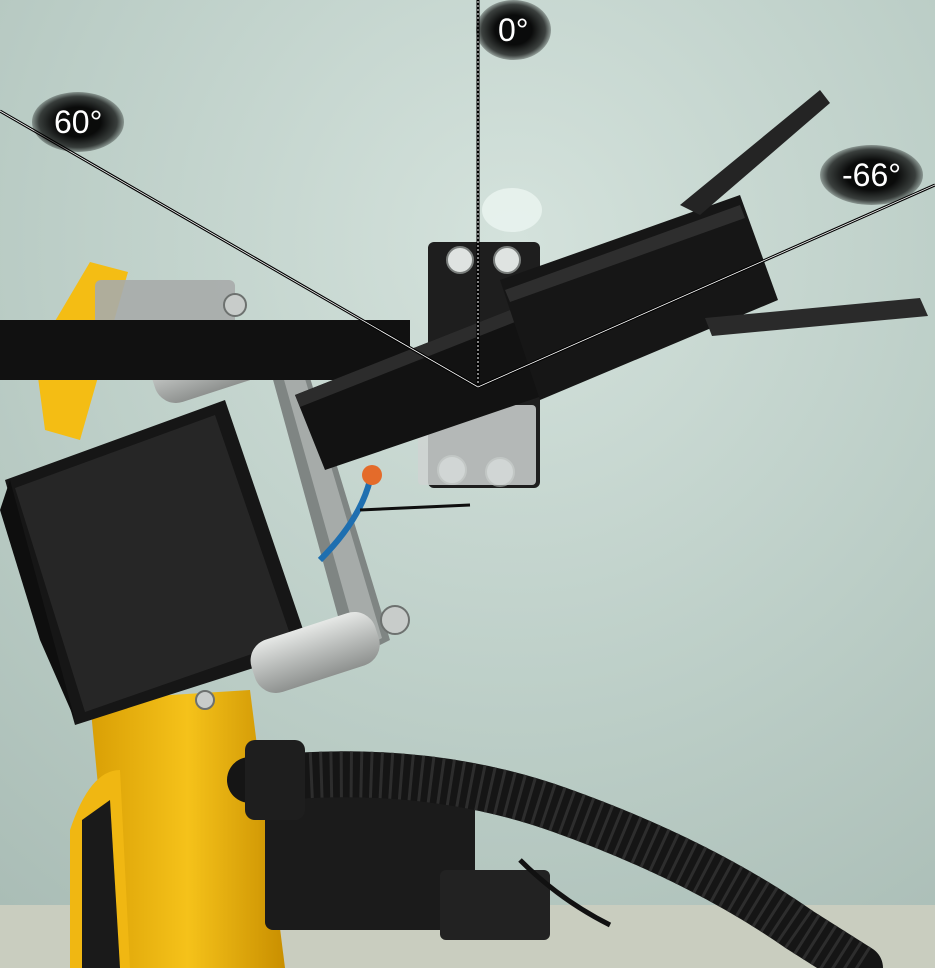 This screenshot has height=968, width=935. Describe the element at coordinates (495, 905) in the screenshot. I see `connector-plug` at that location.